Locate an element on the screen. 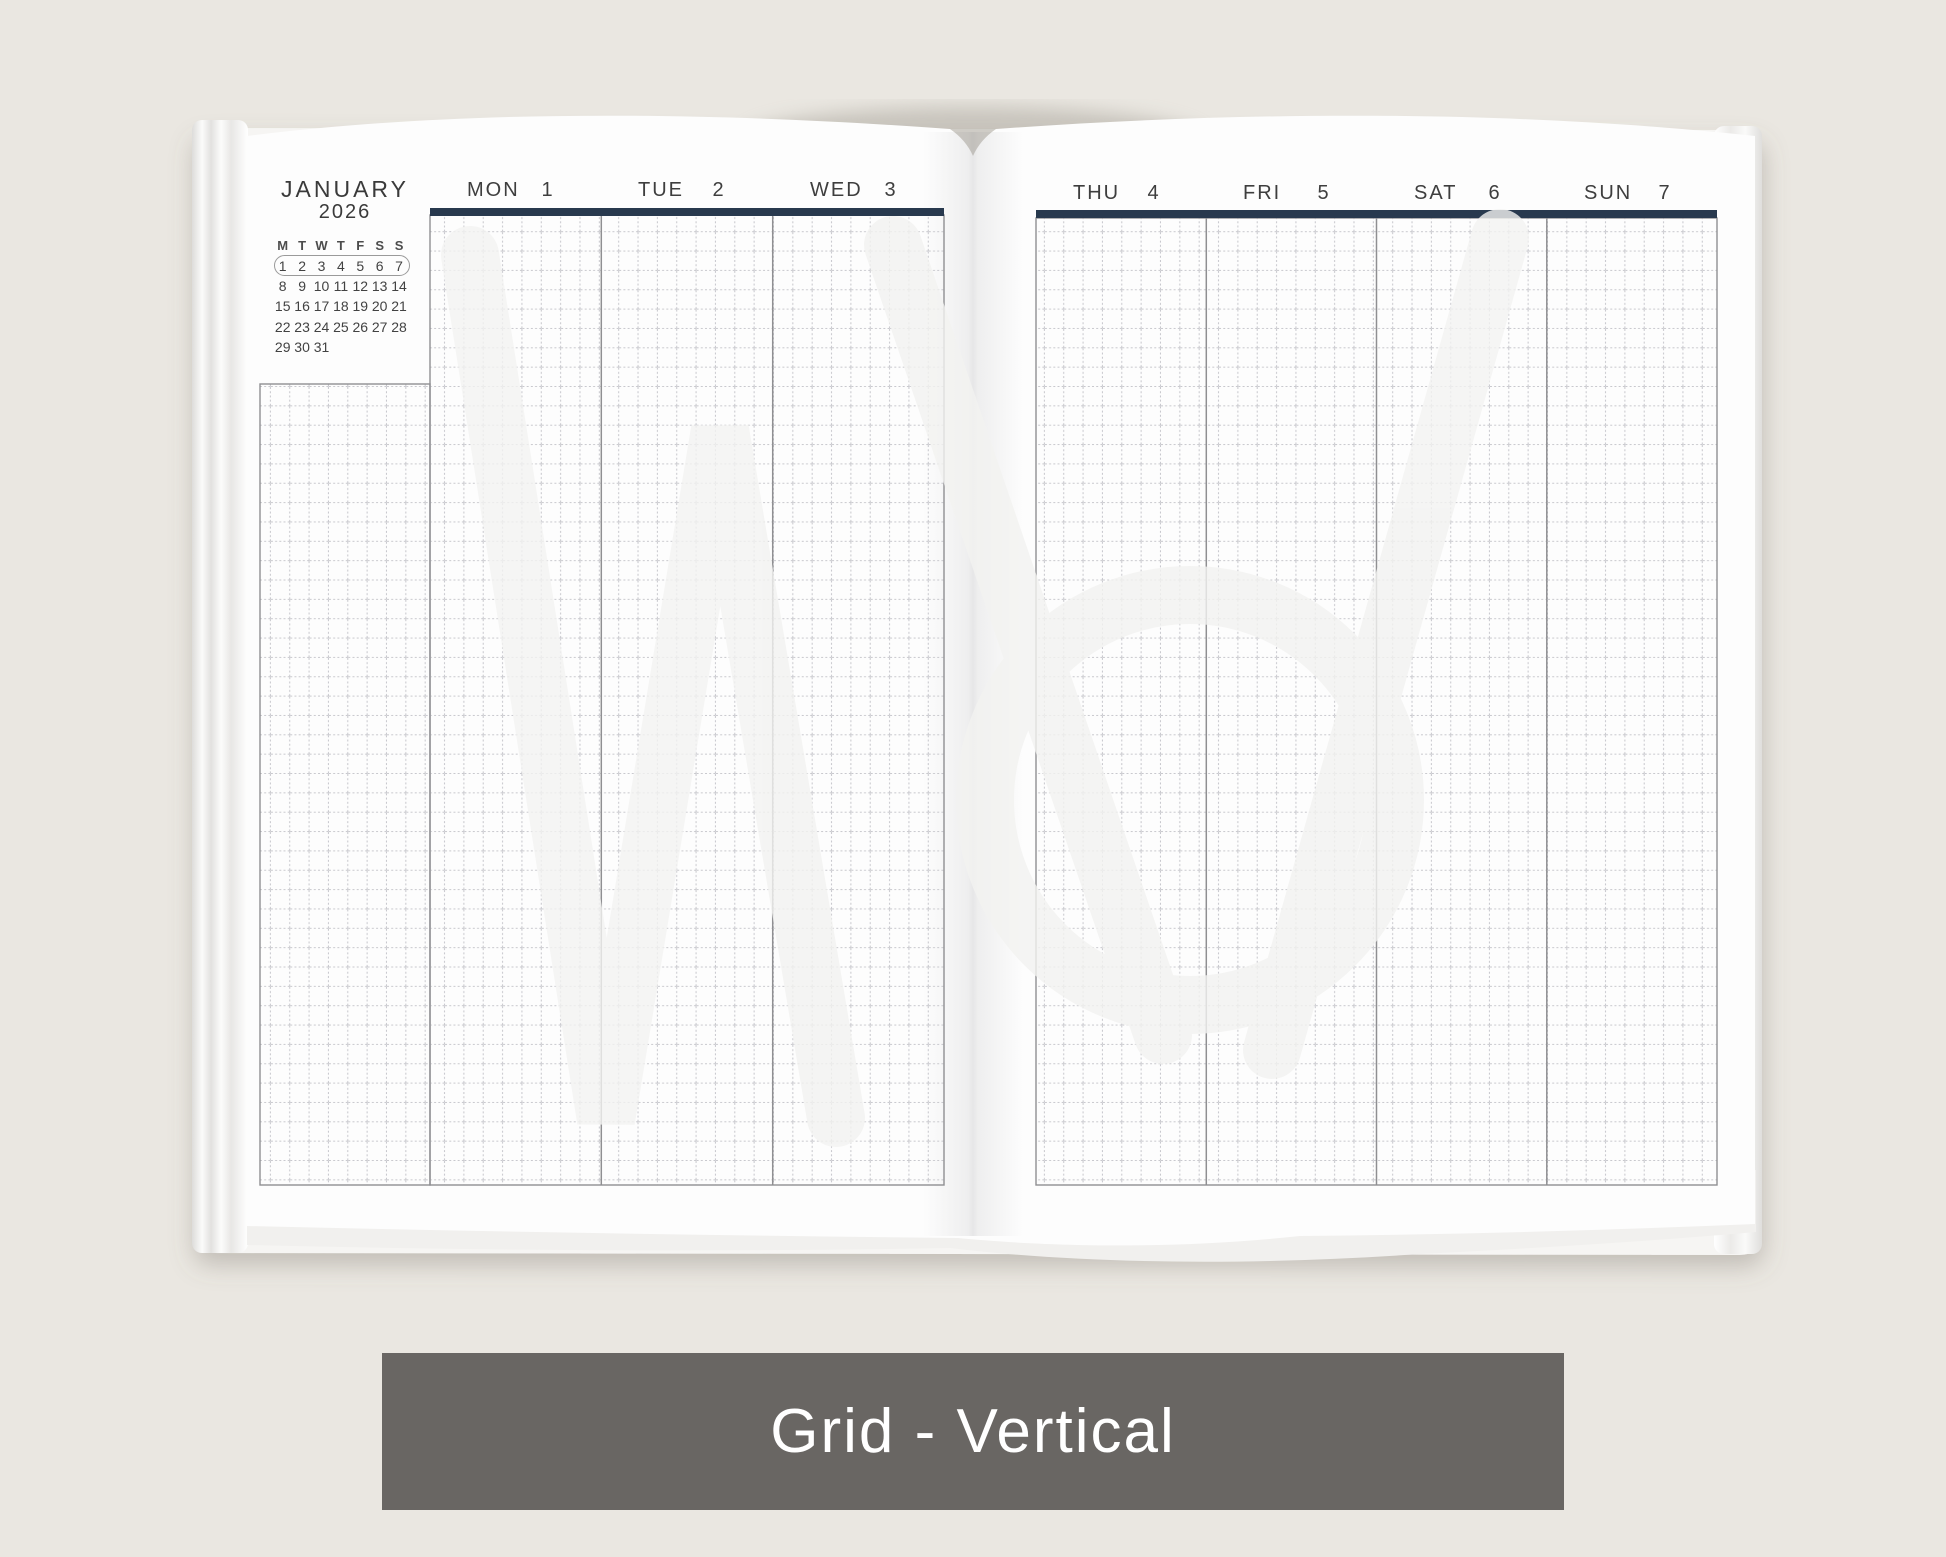 The width and height of the screenshot is (1946, 1557). date-cell: 12 is located at coordinates (360, 285).